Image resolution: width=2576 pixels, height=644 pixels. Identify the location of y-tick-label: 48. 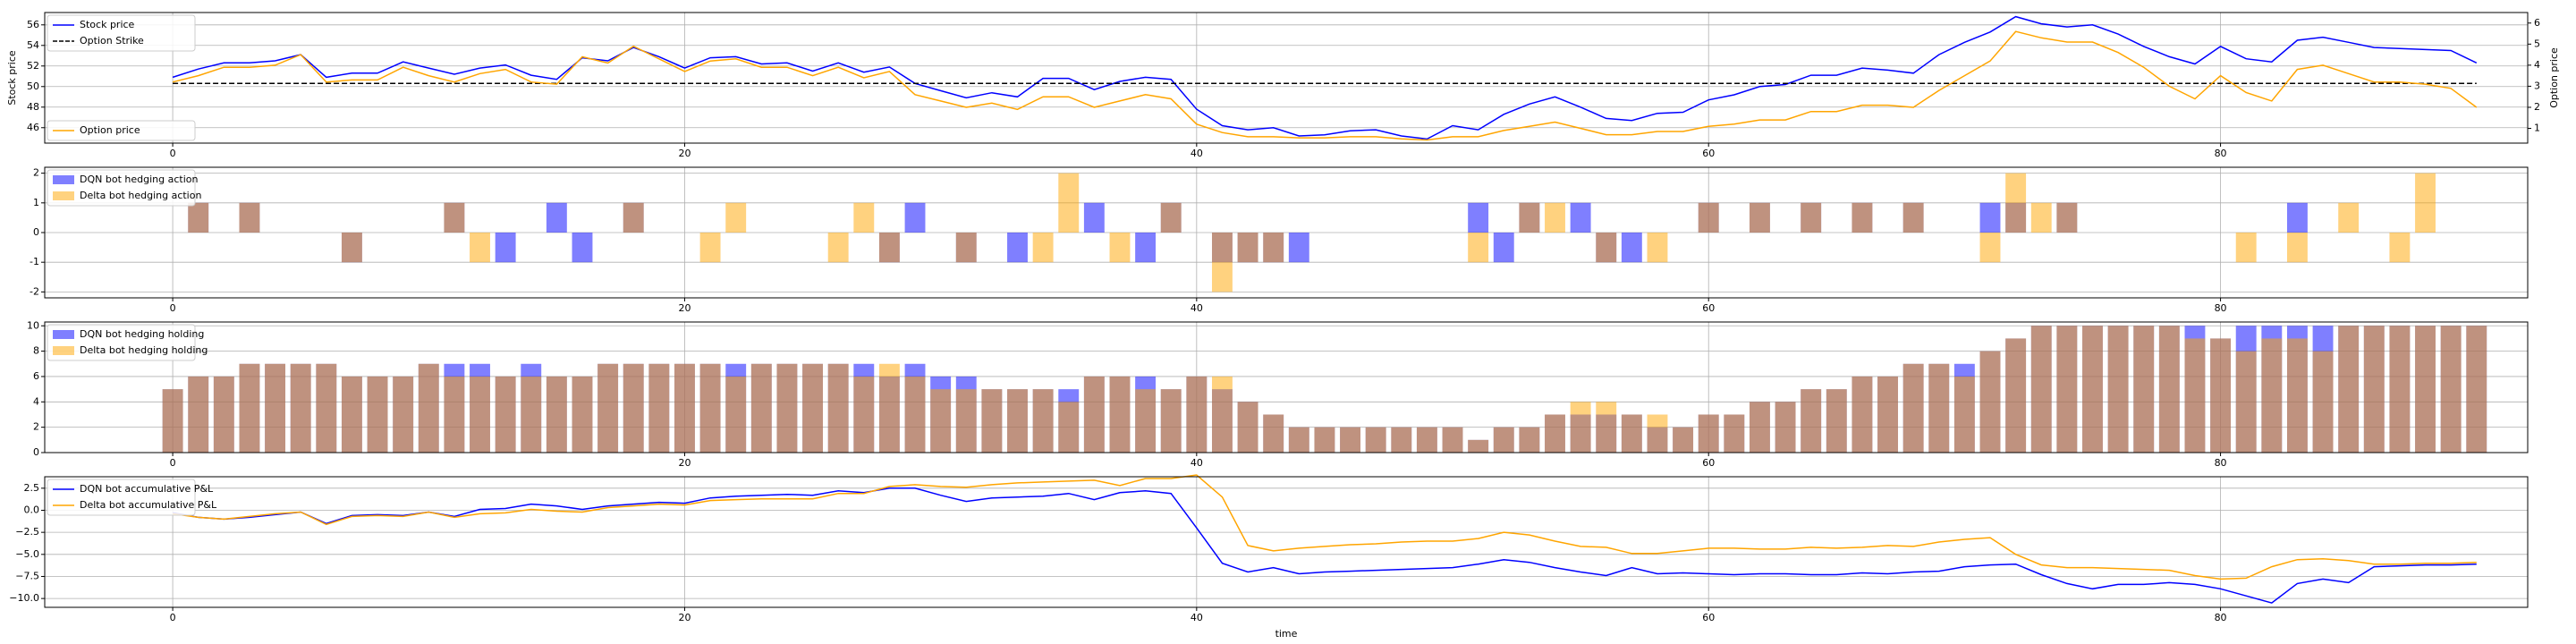
(33, 107).